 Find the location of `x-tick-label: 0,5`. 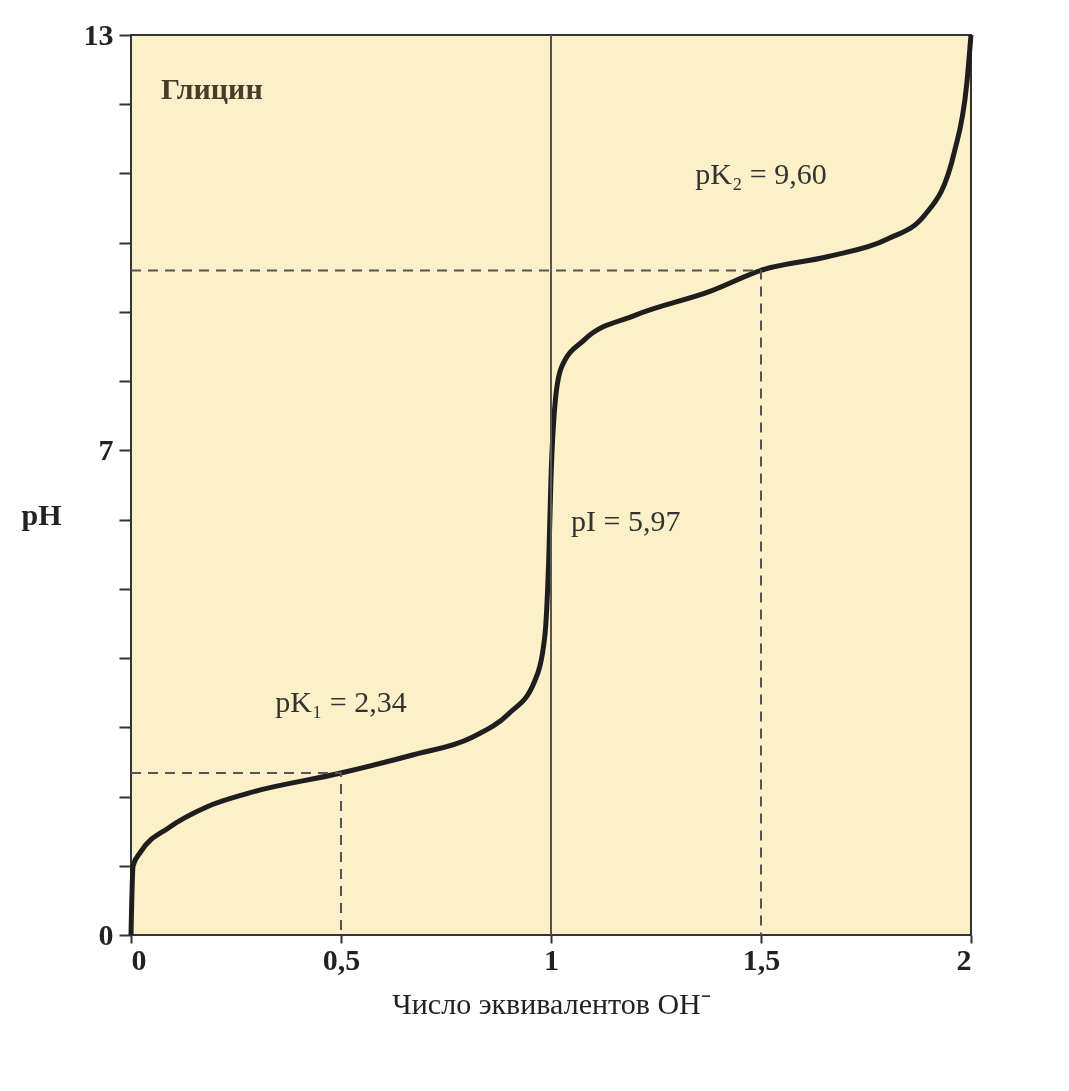

x-tick-label: 0,5 is located at coordinates (341, 959).